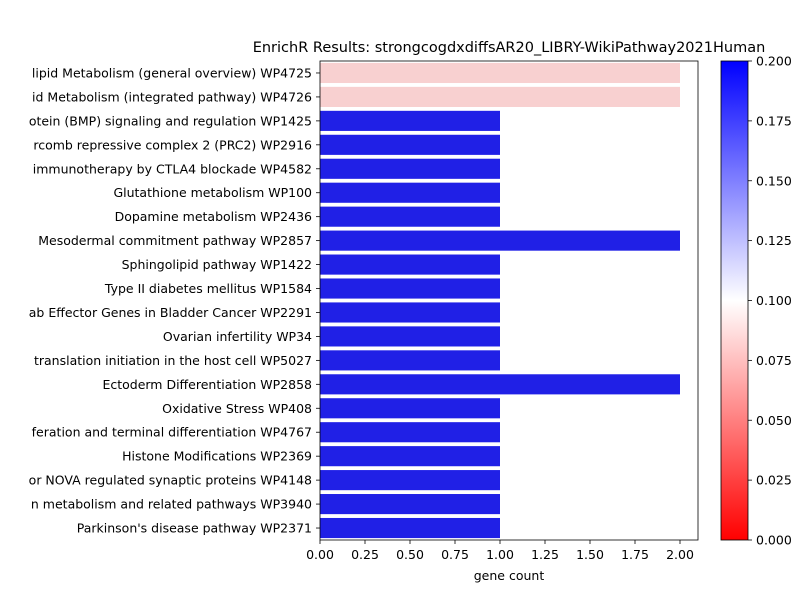 The height and width of the screenshot is (604, 800). What do you see at coordinates (590, 554) in the screenshot?
I see `x-tick-label: 1.50` at bounding box center [590, 554].